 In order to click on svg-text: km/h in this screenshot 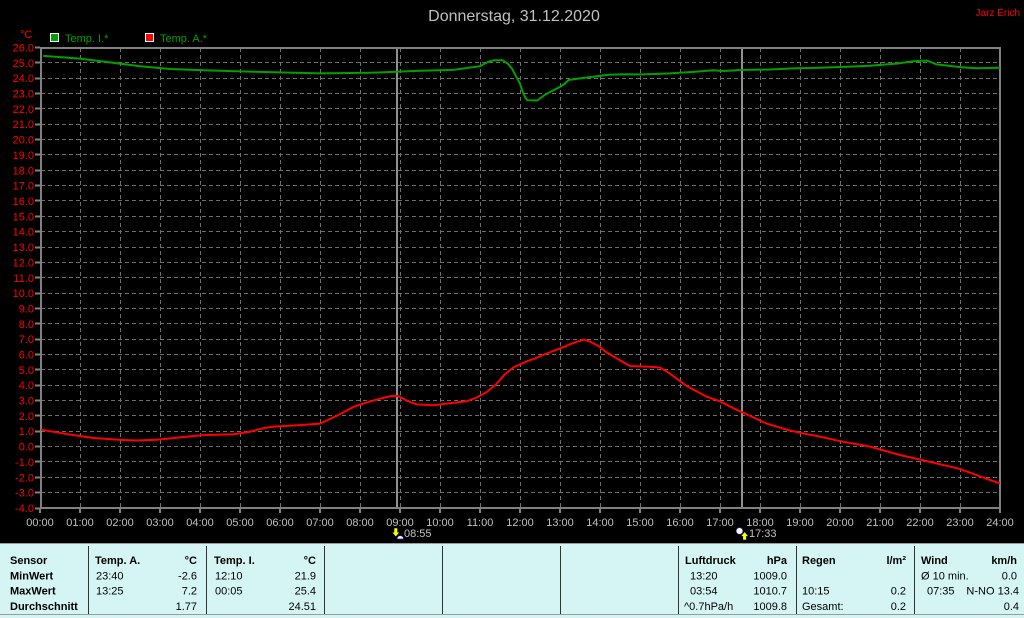, I will do `click(1004, 561)`.